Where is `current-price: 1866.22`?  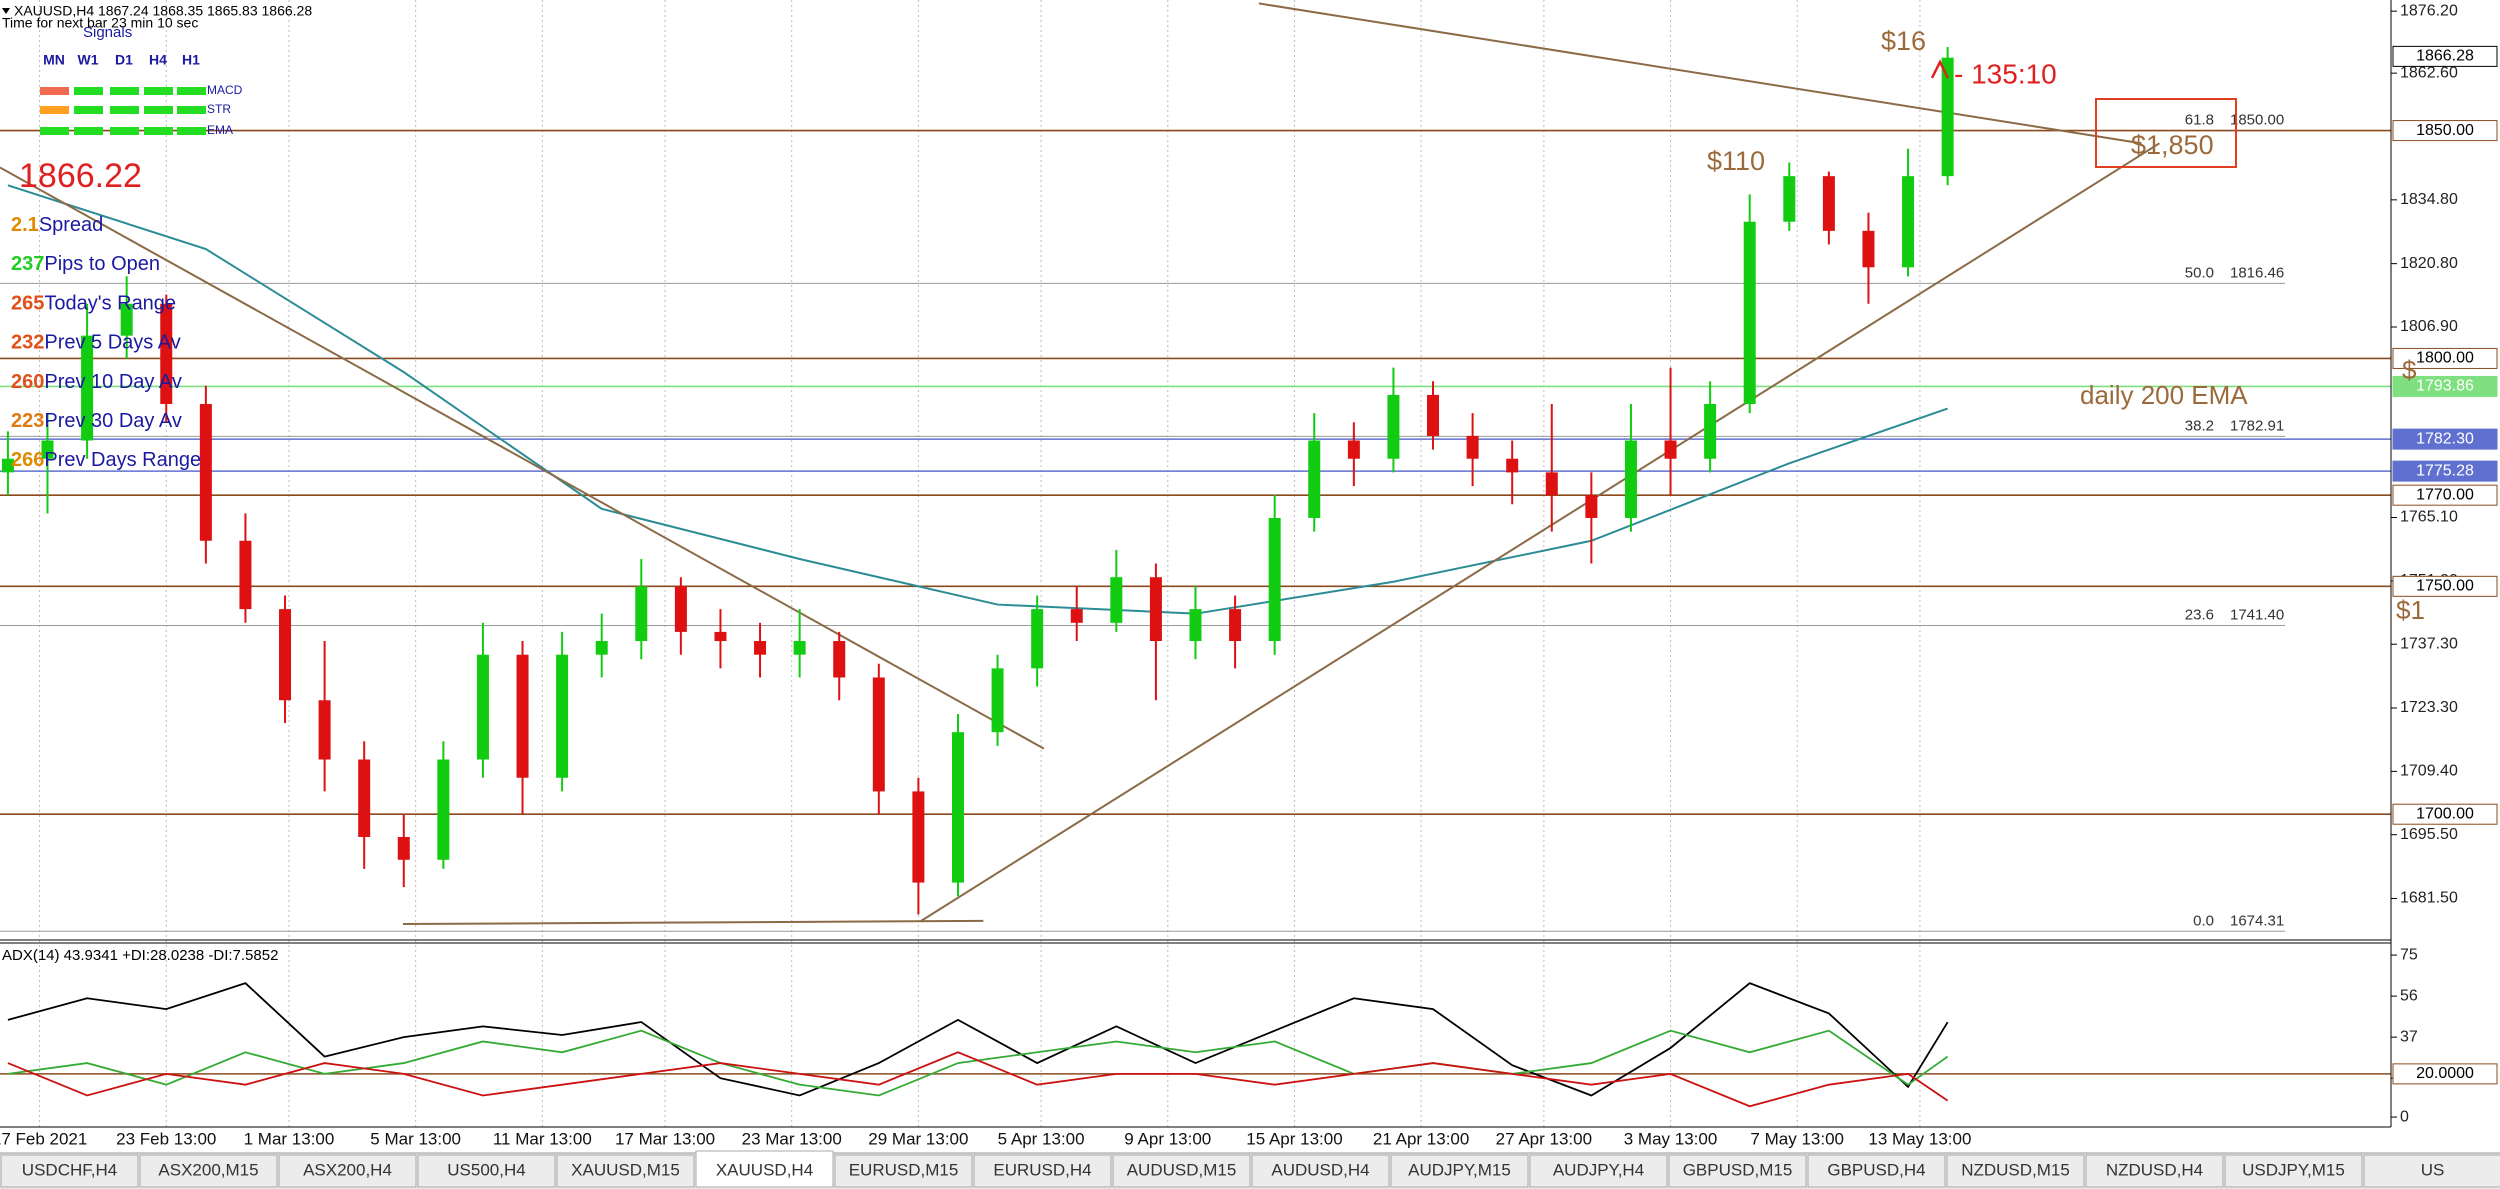
current-price: 1866.22 is located at coordinates (80, 176).